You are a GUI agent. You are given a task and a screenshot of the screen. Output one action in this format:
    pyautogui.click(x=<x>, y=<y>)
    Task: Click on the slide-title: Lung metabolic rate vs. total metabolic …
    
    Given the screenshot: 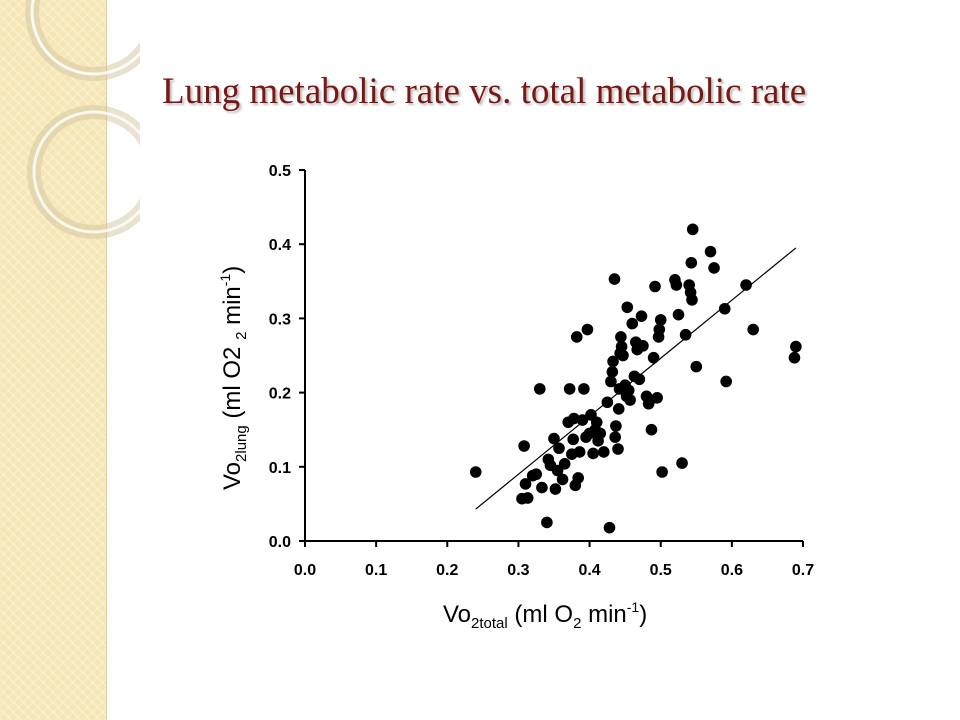 What is the action you would take?
    pyautogui.click(x=484, y=91)
    